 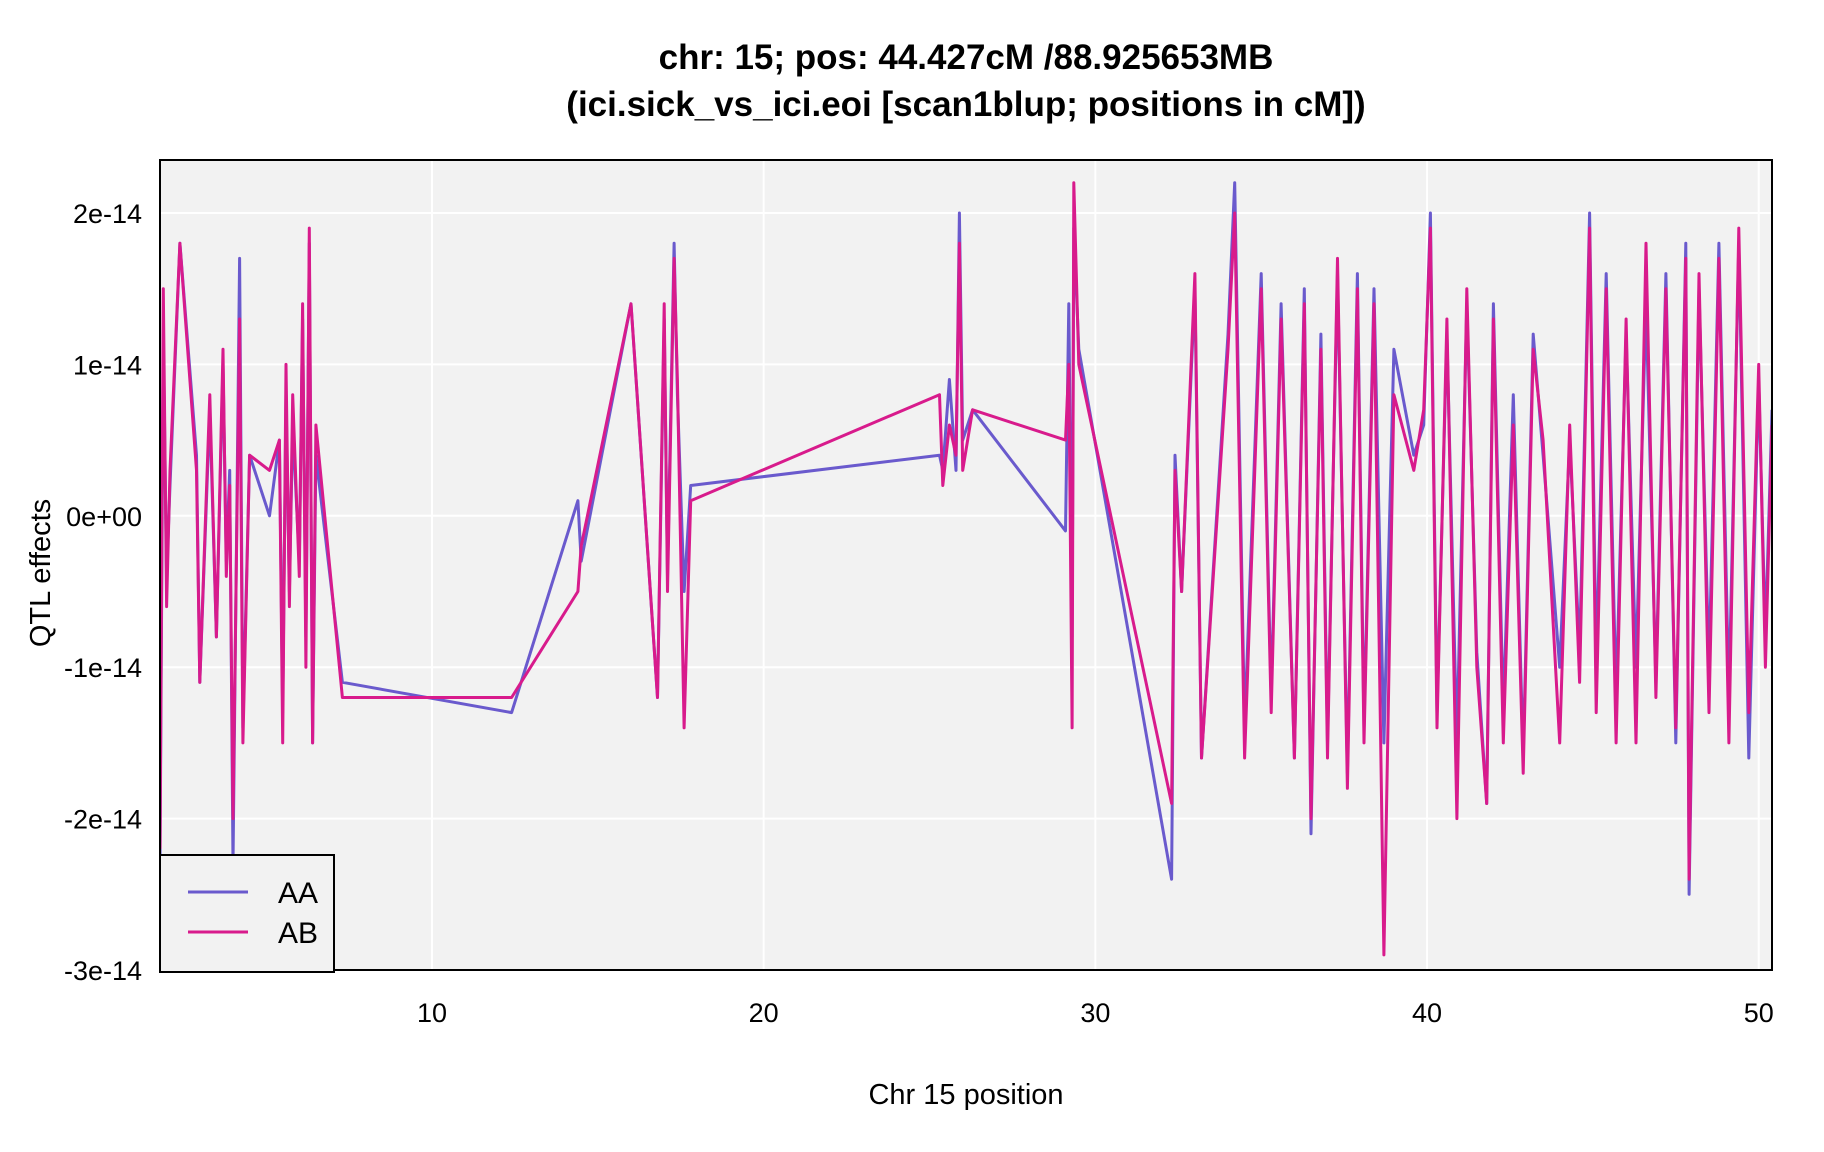 I want to click on y-axis-label: QTL effects, so click(x=41, y=573).